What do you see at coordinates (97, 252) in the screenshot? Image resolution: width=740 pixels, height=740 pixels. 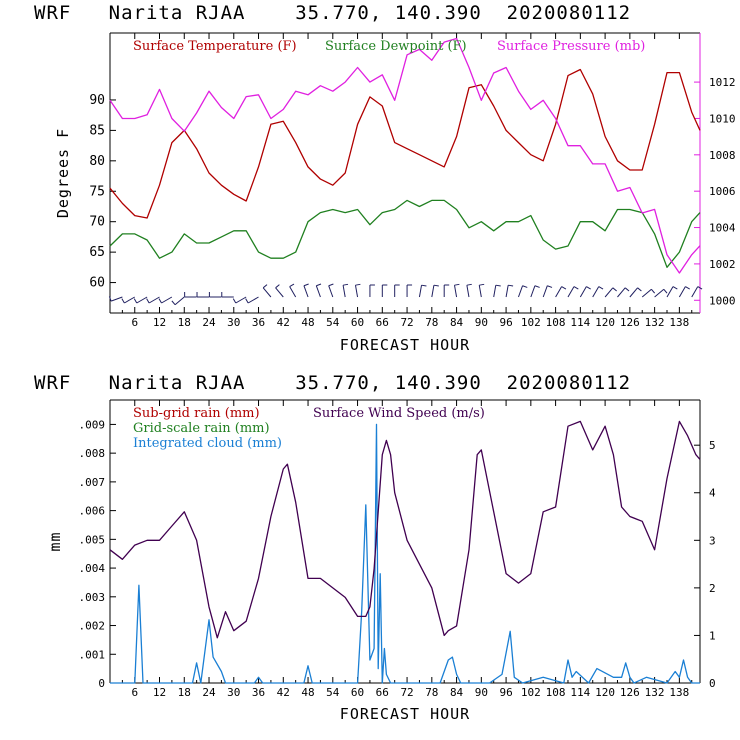 I see `y-tick-label: 65` at bounding box center [97, 252].